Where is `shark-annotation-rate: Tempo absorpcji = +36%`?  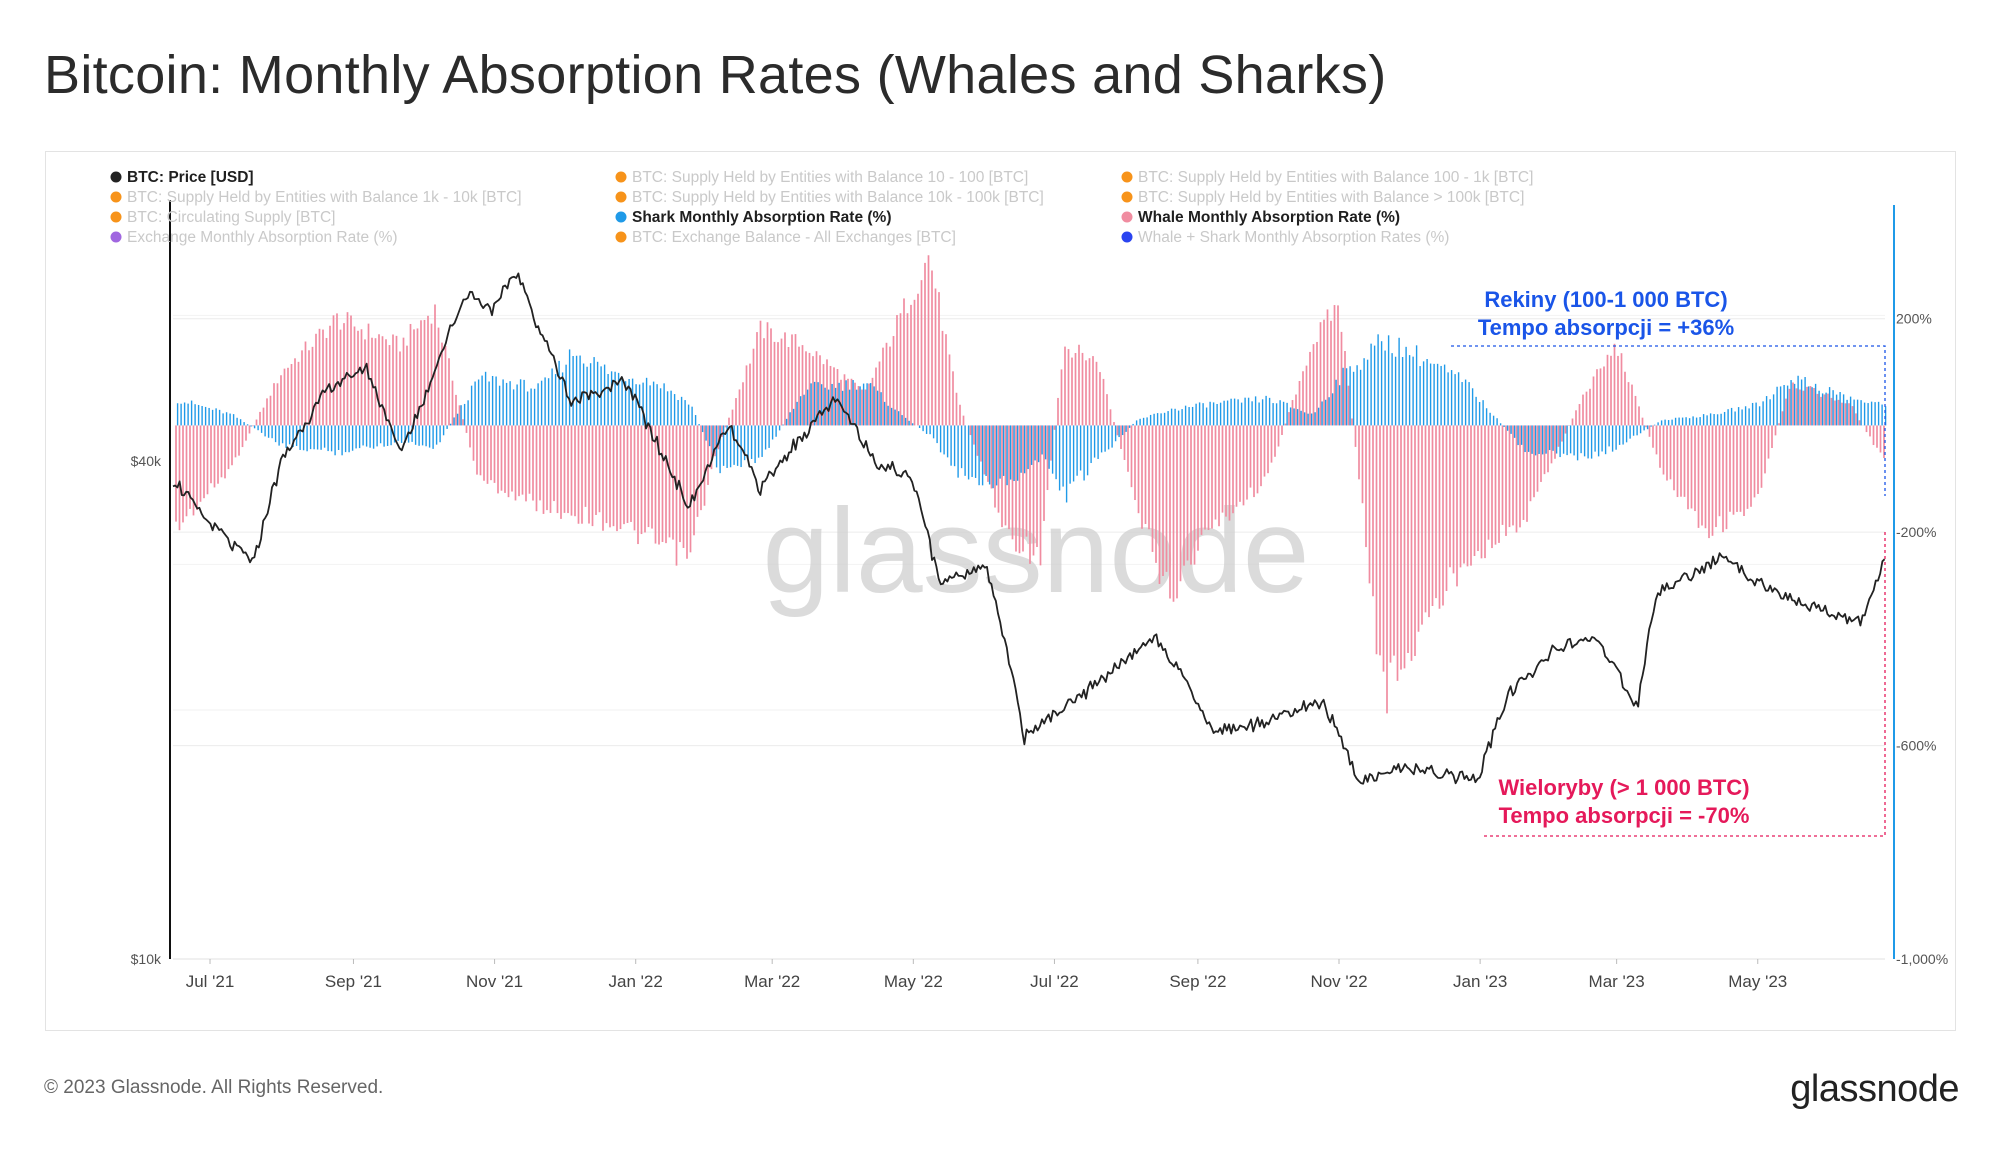 shark-annotation-rate: Tempo absorpcji = +36% is located at coordinates (1606, 327).